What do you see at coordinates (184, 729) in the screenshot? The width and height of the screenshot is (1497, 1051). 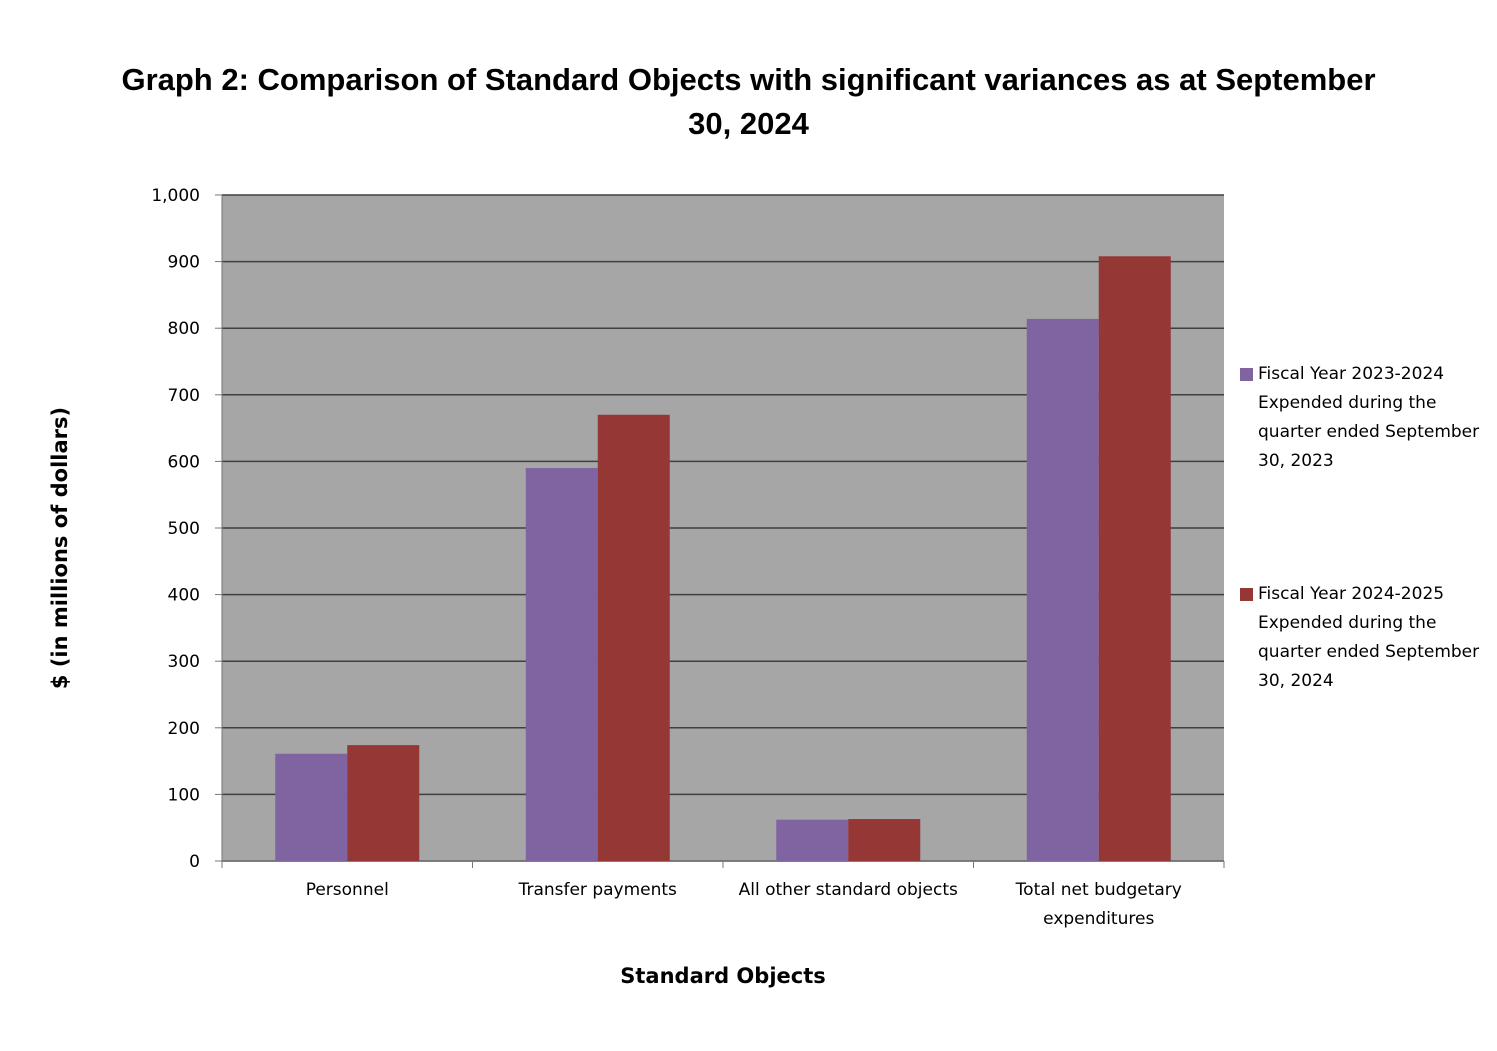 I see `y-tick-label: 200` at bounding box center [184, 729].